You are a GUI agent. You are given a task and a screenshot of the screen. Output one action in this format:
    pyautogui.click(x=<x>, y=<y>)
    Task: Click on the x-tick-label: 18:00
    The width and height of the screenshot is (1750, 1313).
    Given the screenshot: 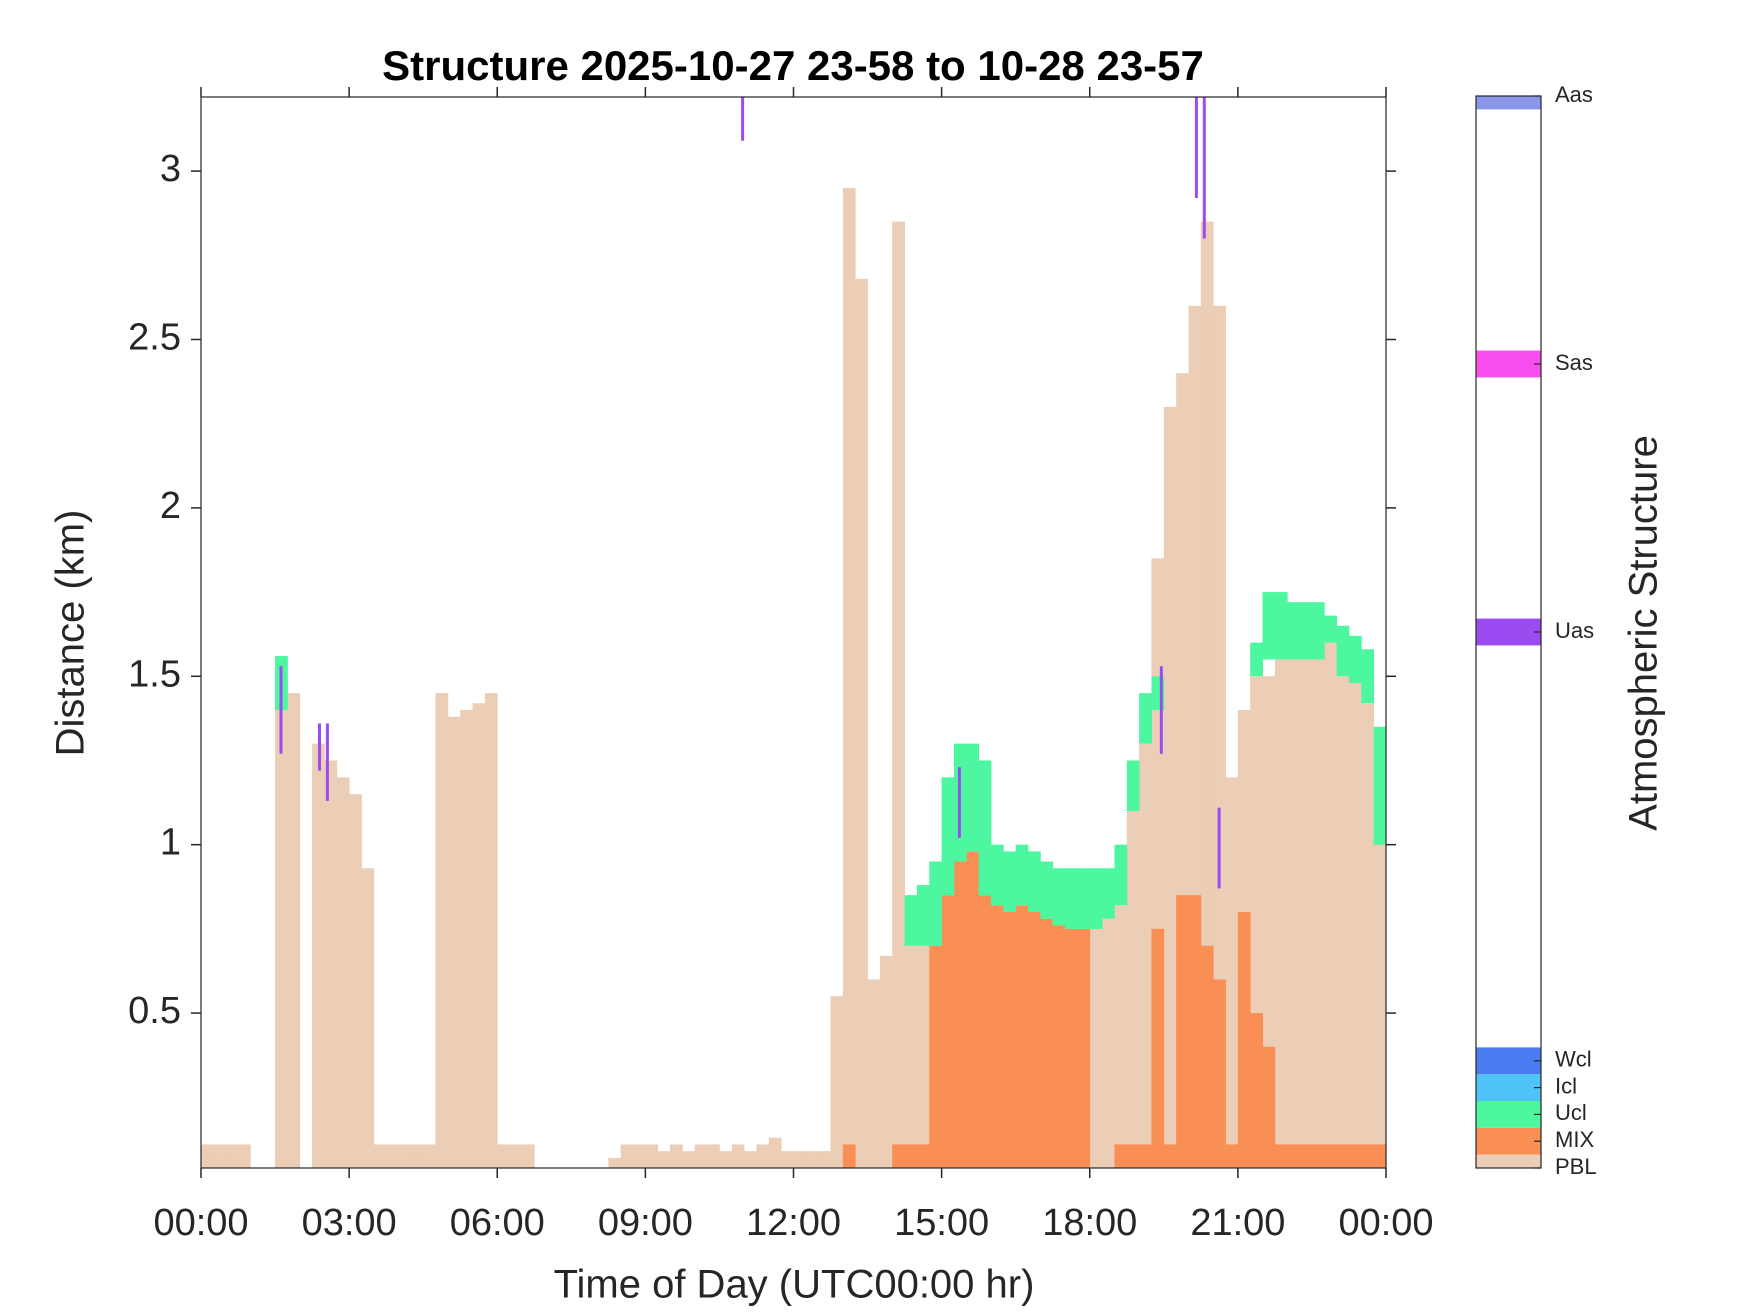 What is the action you would take?
    pyautogui.click(x=1089, y=1223)
    